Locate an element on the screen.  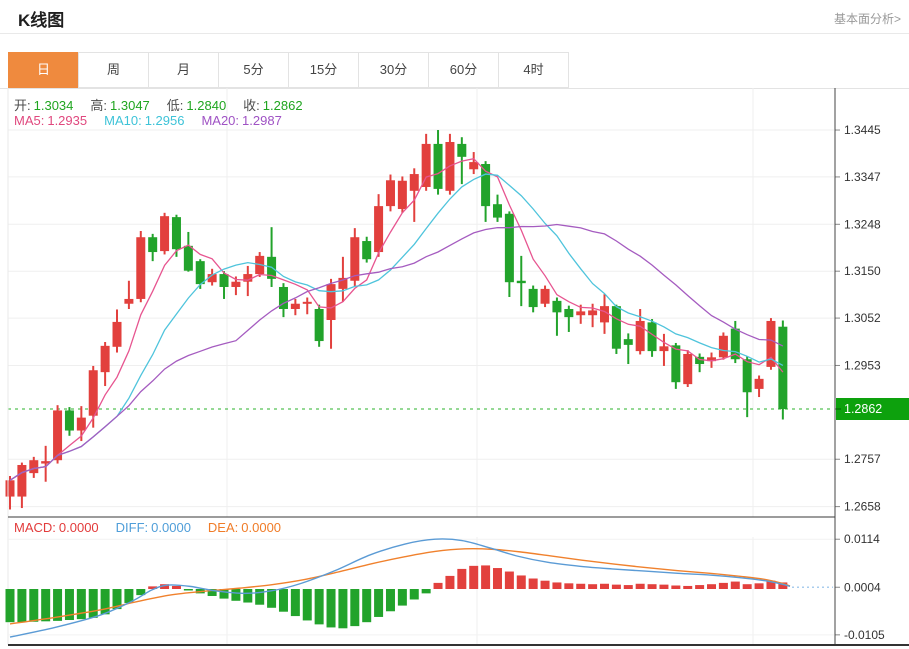
tab-period-3: 5分 is located at coordinates (253, 70).